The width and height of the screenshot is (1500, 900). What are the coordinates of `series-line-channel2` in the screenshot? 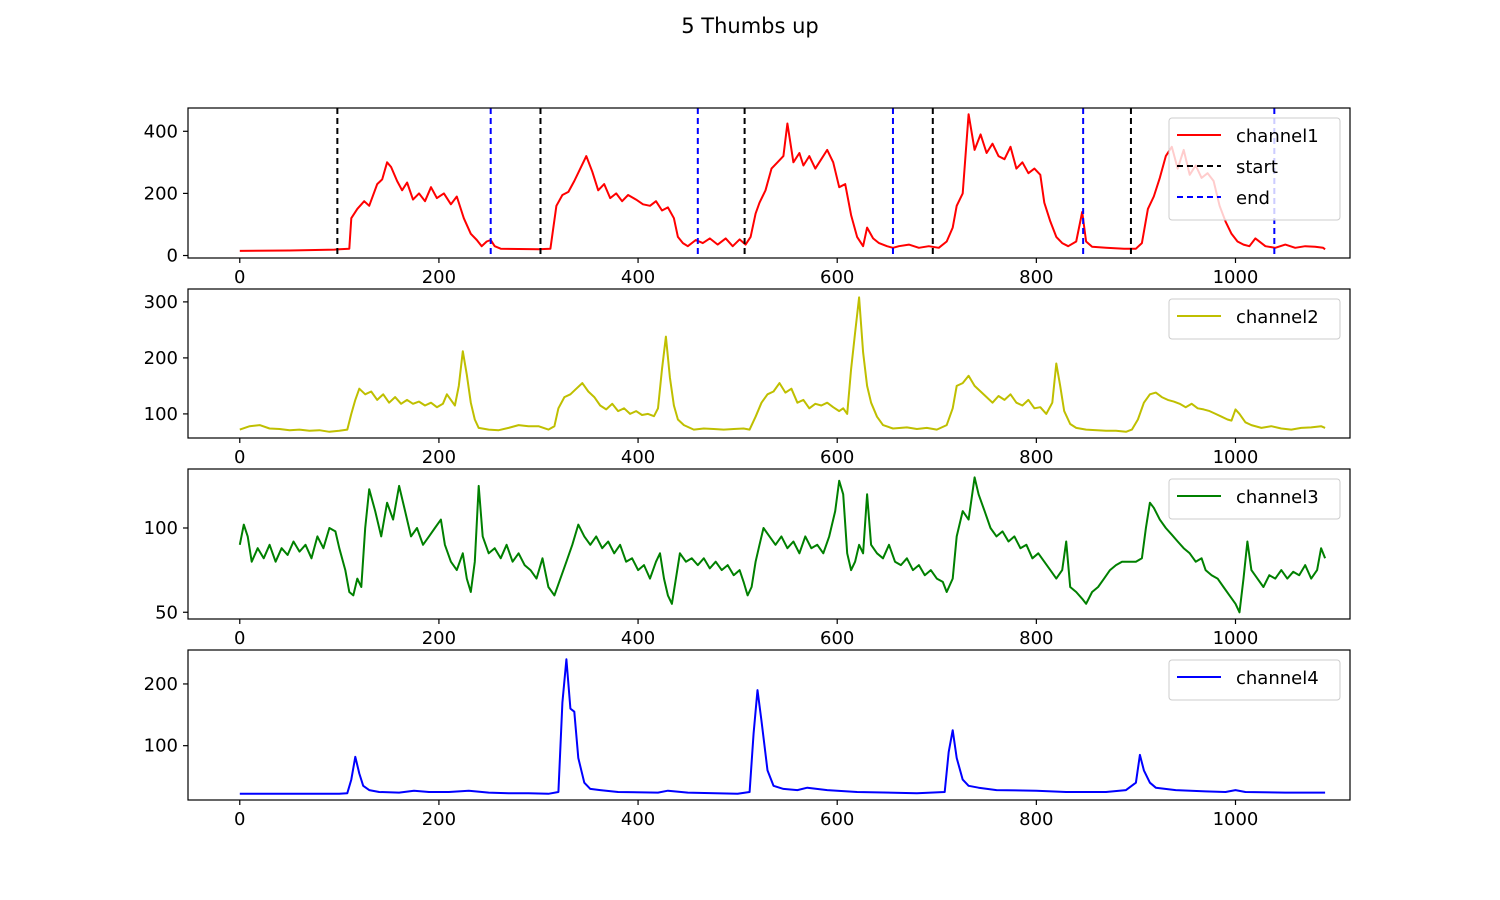 It's located at (782, 364).